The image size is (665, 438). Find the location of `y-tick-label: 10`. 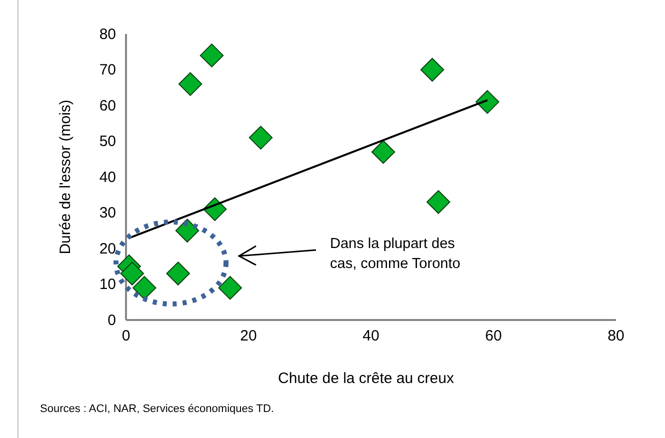

y-tick-label: 10 is located at coordinates (107, 285).